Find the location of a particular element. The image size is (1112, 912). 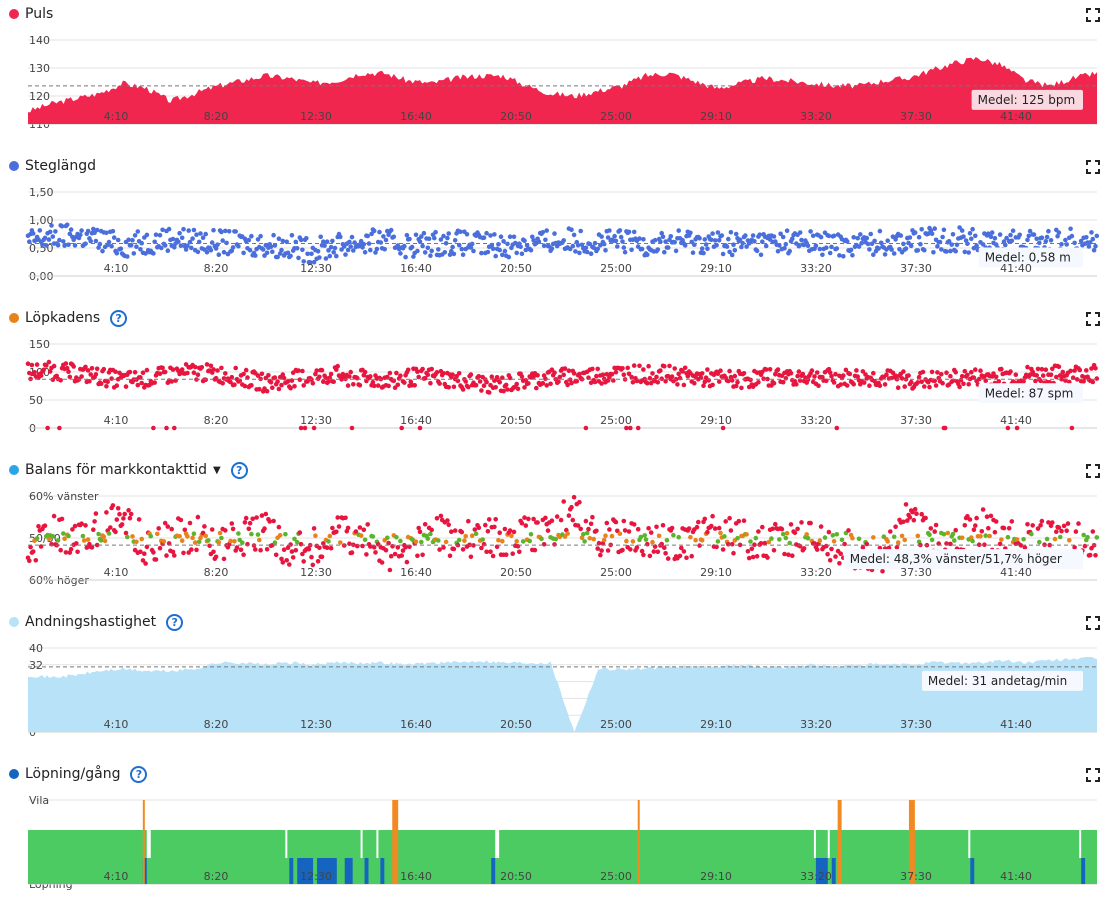

x-tick-label: 8:20 is located at coordinates (216, 724).